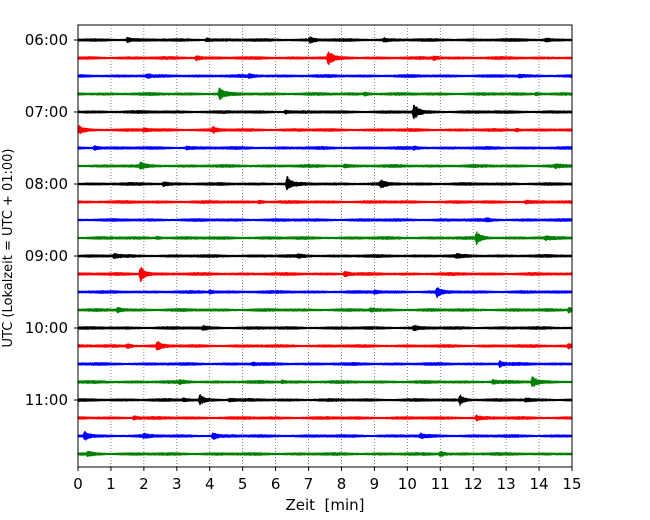 The height and width of the screenshot is (520, 650). I want to click on x-axis-label: Zeit [min], so click(324, 505).